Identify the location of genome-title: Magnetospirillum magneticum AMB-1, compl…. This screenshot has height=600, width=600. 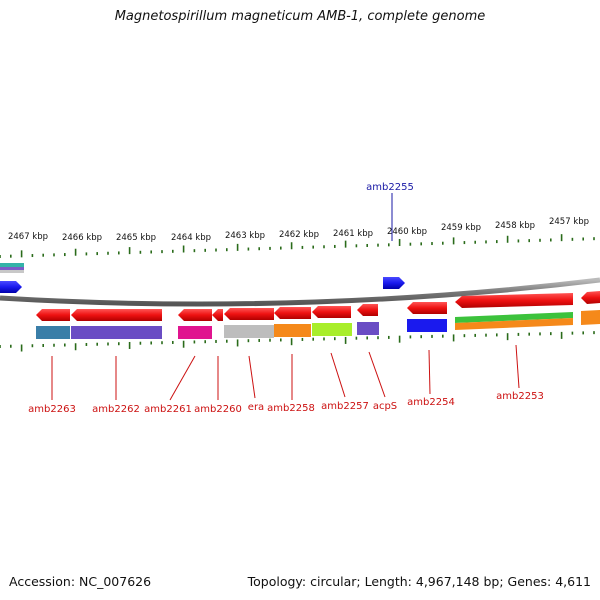
(300, 16).